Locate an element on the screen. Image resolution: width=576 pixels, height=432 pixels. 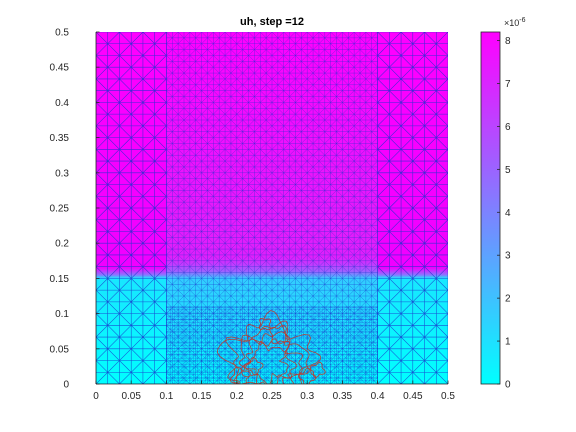
x-tick-label: 0.2 is located at coordinates (237, 396).